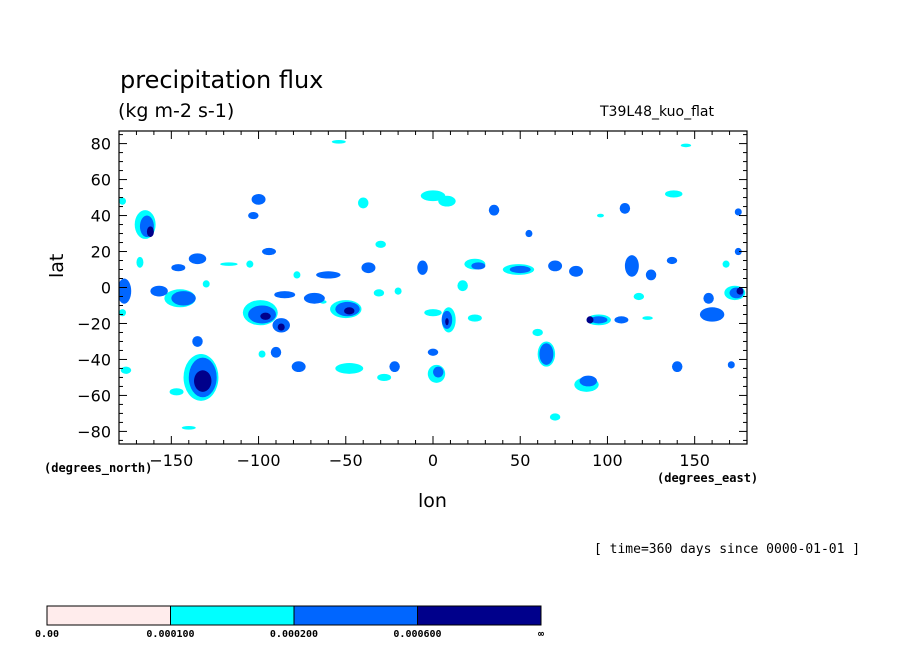 This screenshot has width=904, height=654. What do you see at coordinates (170, 634) in the screenshot?
I see `color-bar-label: 0.000100` at bounding box center [170, 634].